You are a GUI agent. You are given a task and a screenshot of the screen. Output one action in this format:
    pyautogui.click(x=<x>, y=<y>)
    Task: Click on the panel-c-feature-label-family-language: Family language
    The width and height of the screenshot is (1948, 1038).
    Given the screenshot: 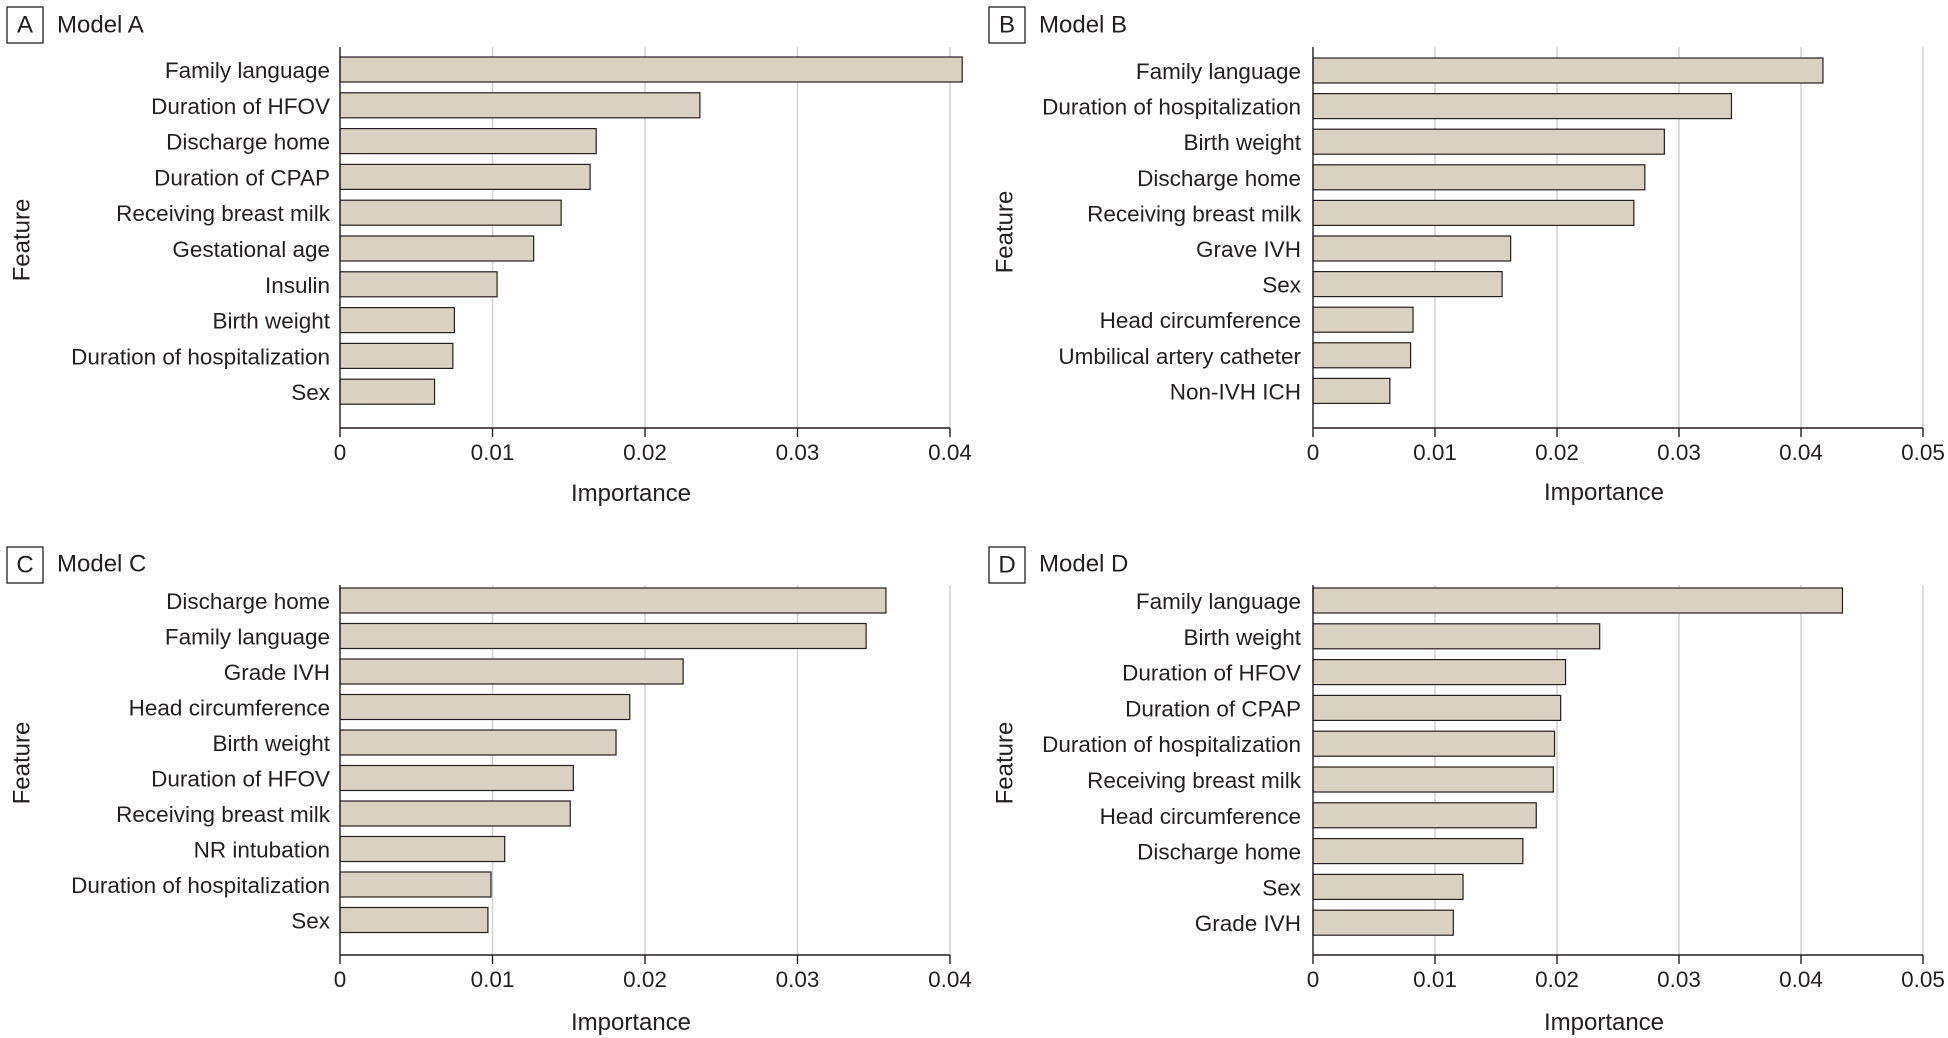 What is the action you would take?
    pyautogui.click(x=247, y=637)
    